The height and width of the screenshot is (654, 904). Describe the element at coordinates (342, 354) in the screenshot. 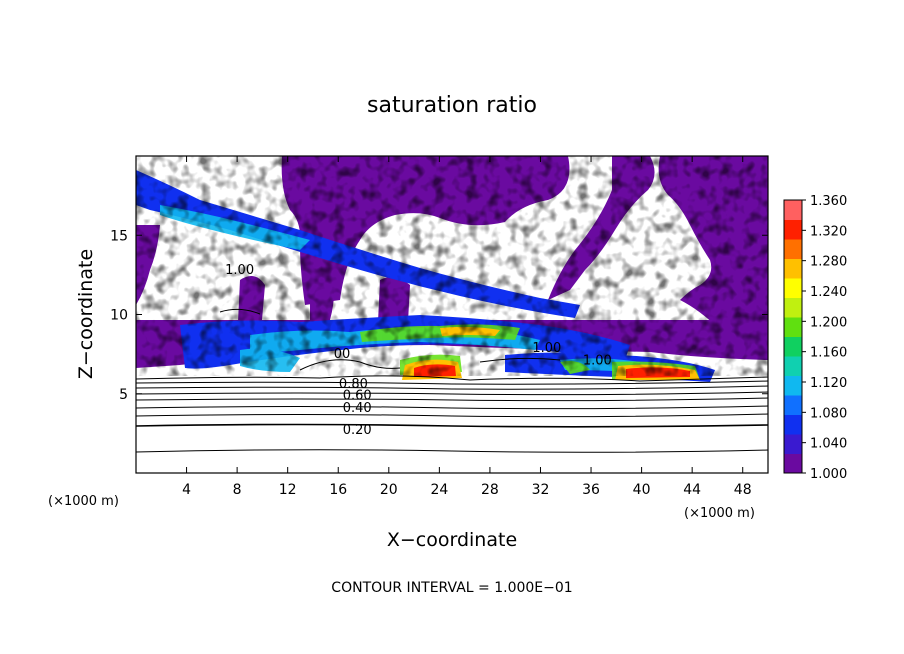

I see `contour-label: 00` at that location.